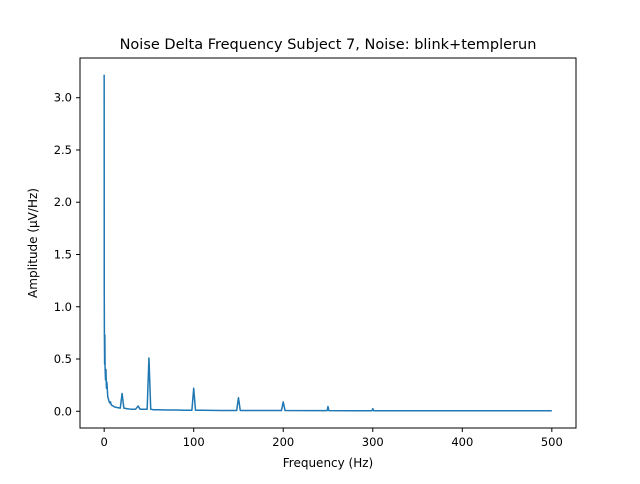  Describe the element at coordinates (328, 463) in the screenshot. I see `x-axis-label: Frequency (Hz)` at that location.